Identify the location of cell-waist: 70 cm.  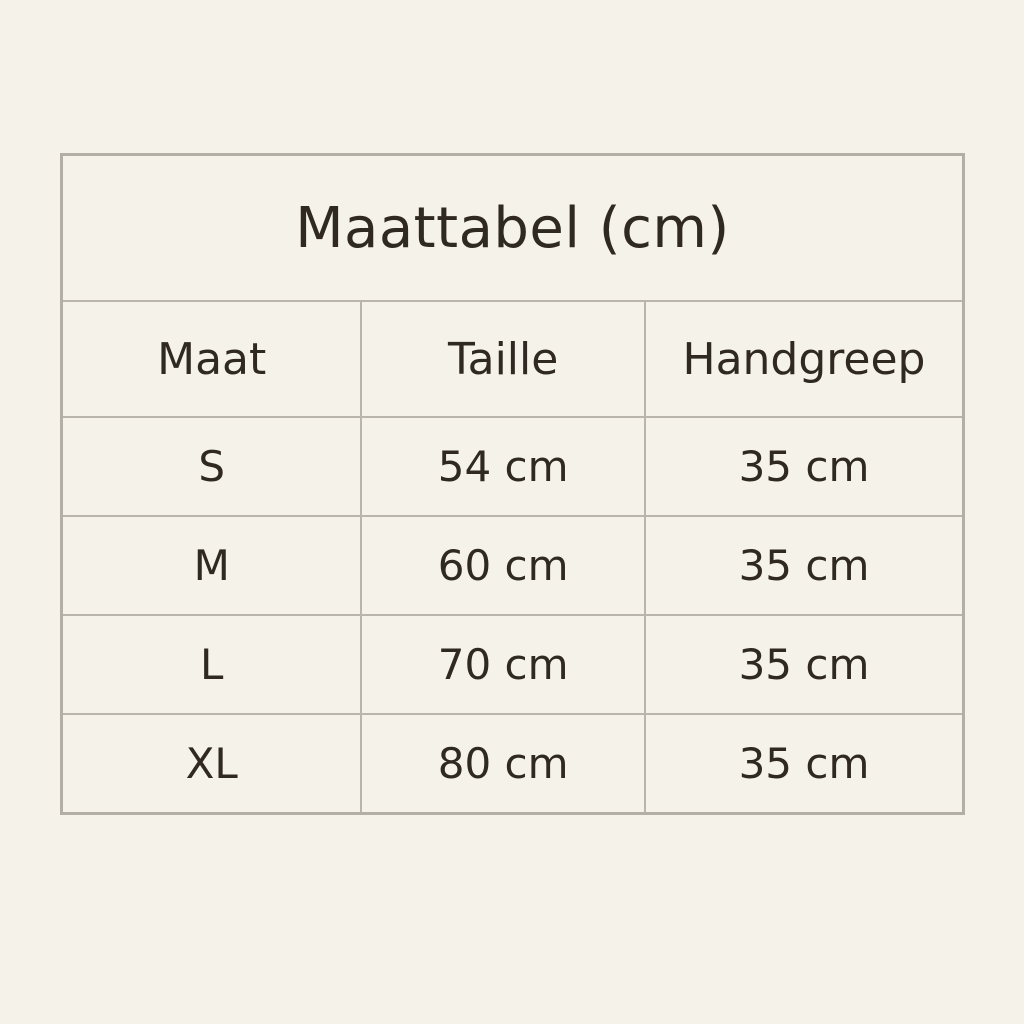
(503, 664).